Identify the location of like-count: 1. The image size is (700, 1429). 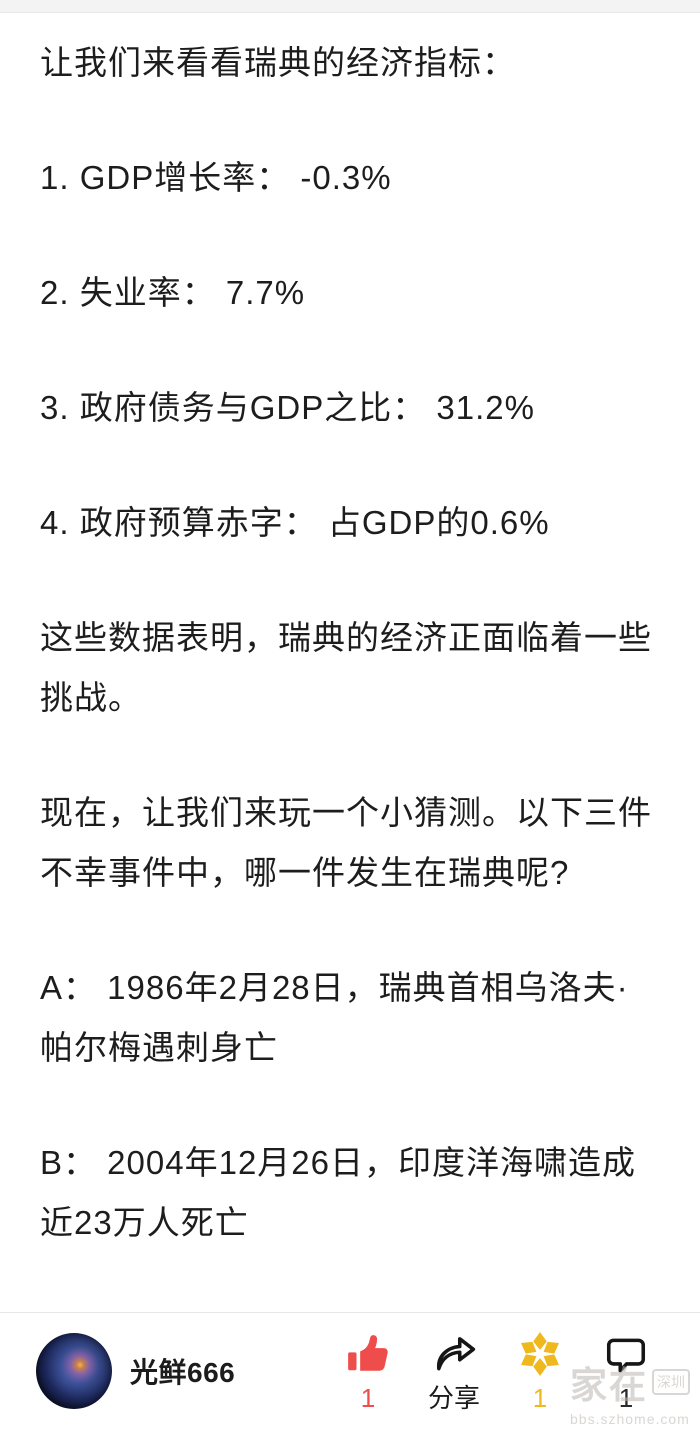
(368, 1397).